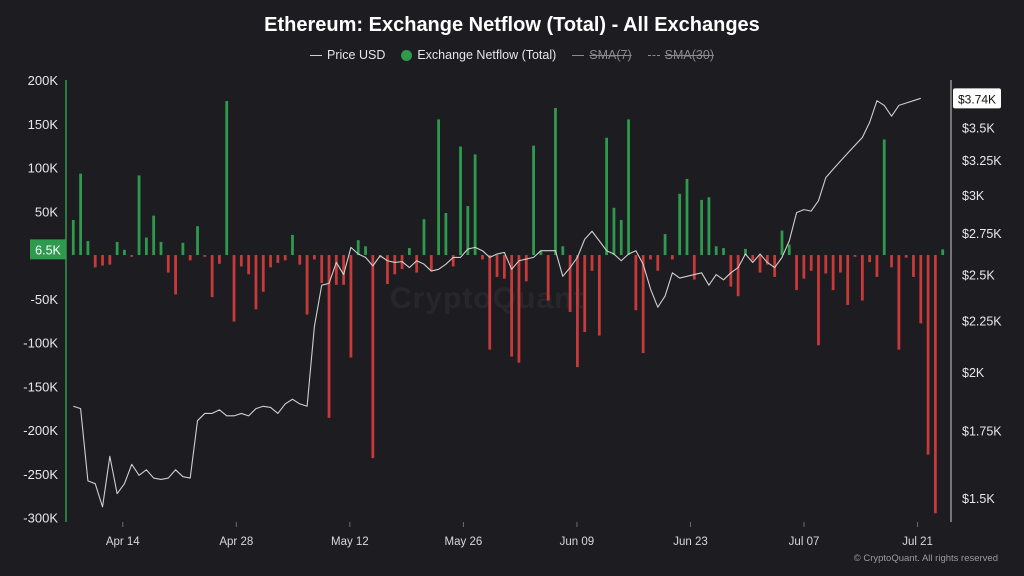 The width and height of the screenshot is (1024, 576). Describe the element at coordinates (40, 343) in the screenshot. I see `left-tick-label: -100K` at that location.